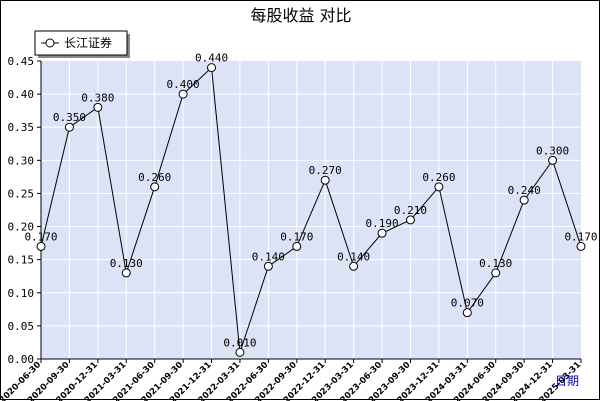 Image resolution: width=600 pixels, height=401 pixels. Describe the element at coordinates (239, 342) in the screenshot. I see `data-label: 0.010` at that location.